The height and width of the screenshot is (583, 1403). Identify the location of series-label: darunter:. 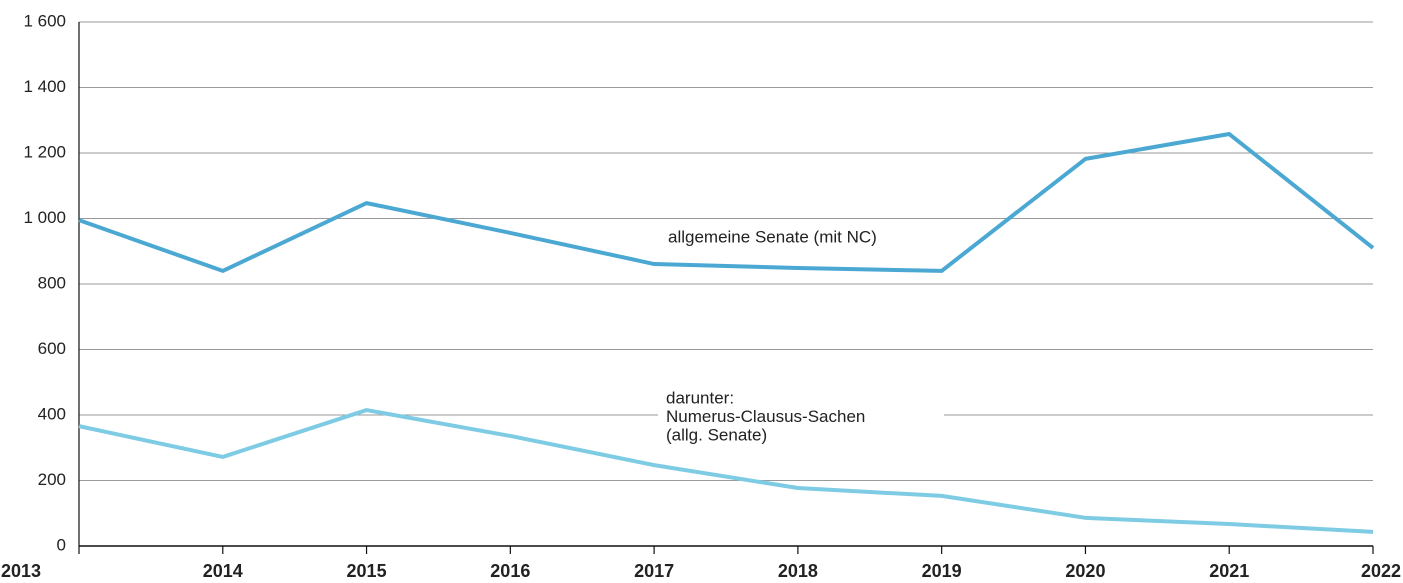
(700, 397).